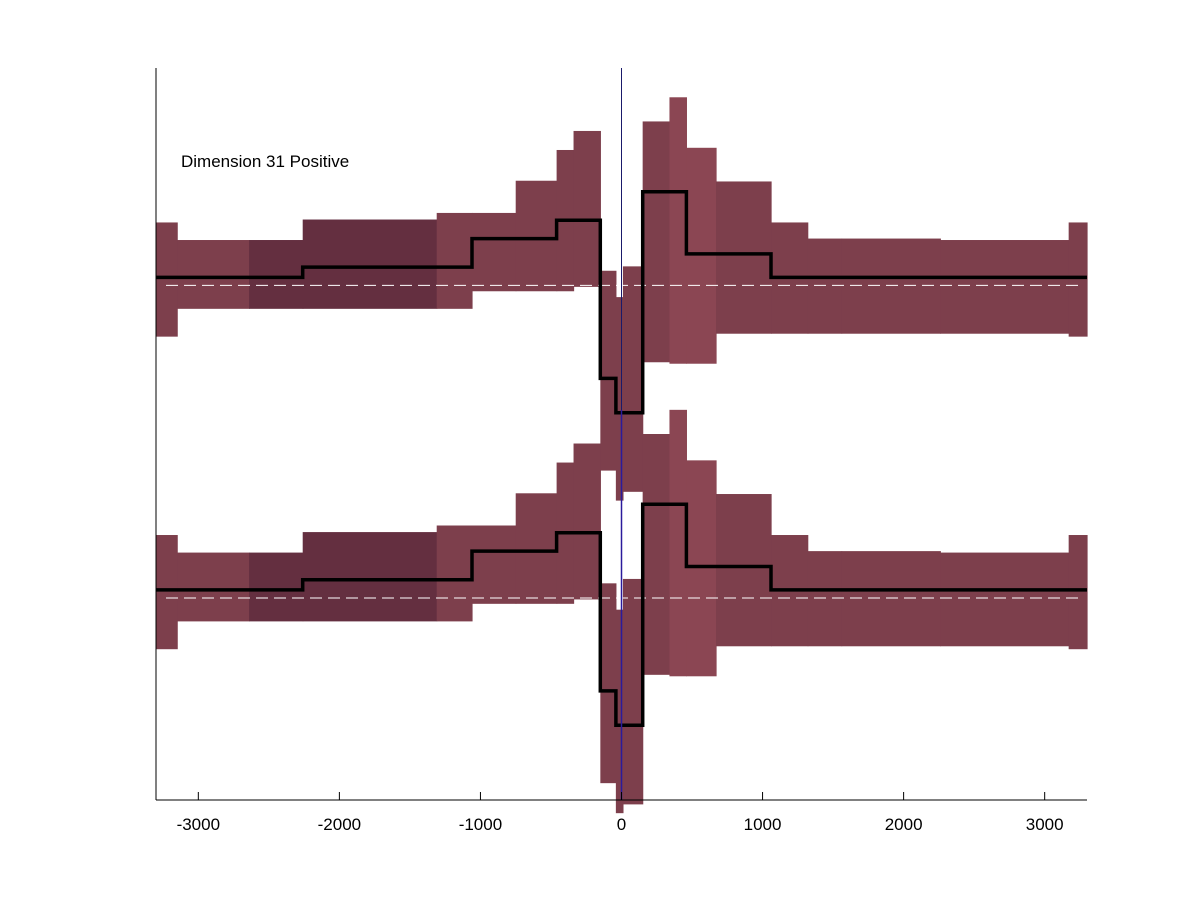  Describe the element at coordinates (265, 161) in the screenshot. I see `chart-annotation: Dimension 31 Positive` at that location.